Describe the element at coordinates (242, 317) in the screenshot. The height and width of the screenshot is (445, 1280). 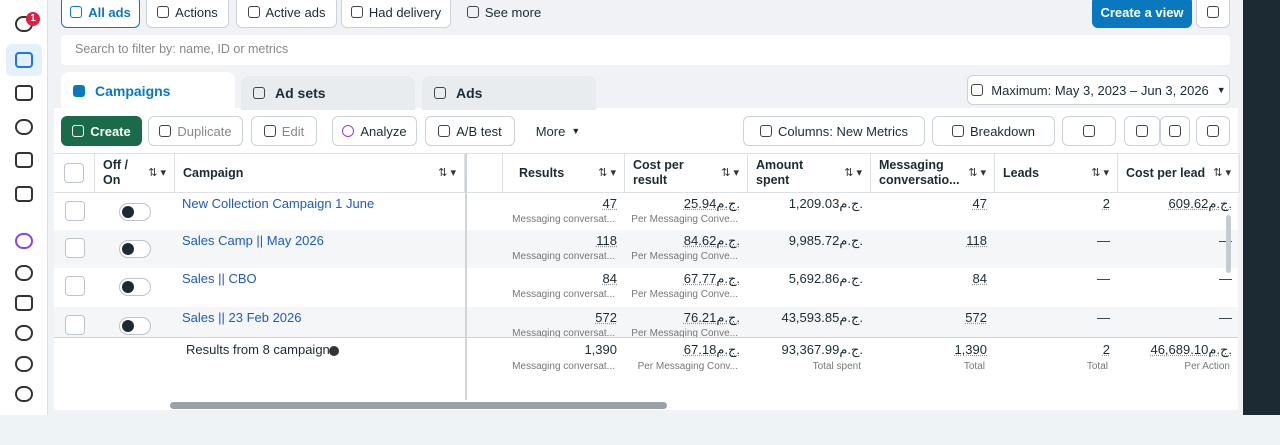
I see `campaign-name: Sales || 23 Feb 2026` at that location.